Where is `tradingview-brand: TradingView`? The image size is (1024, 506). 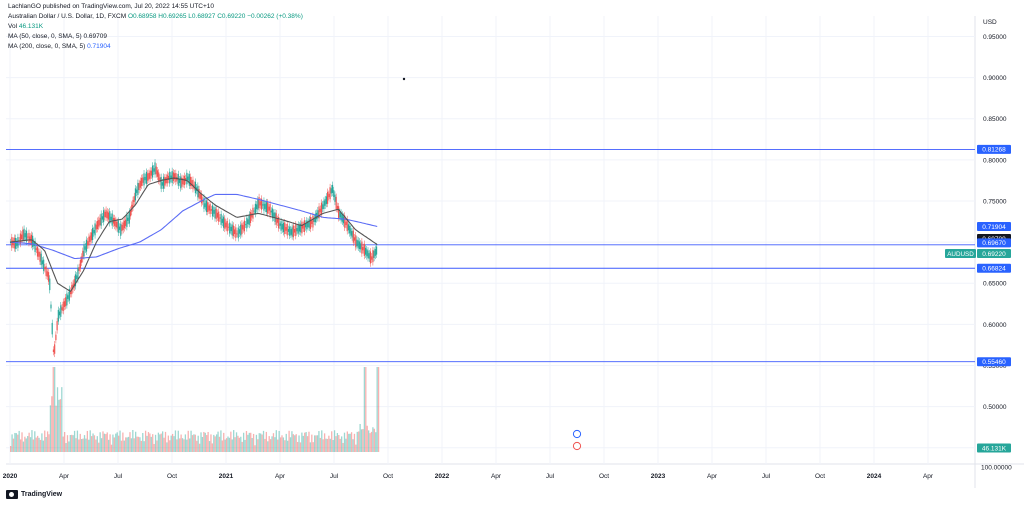 tradingview-brand: TradingView is located at coordinates (34, 494).